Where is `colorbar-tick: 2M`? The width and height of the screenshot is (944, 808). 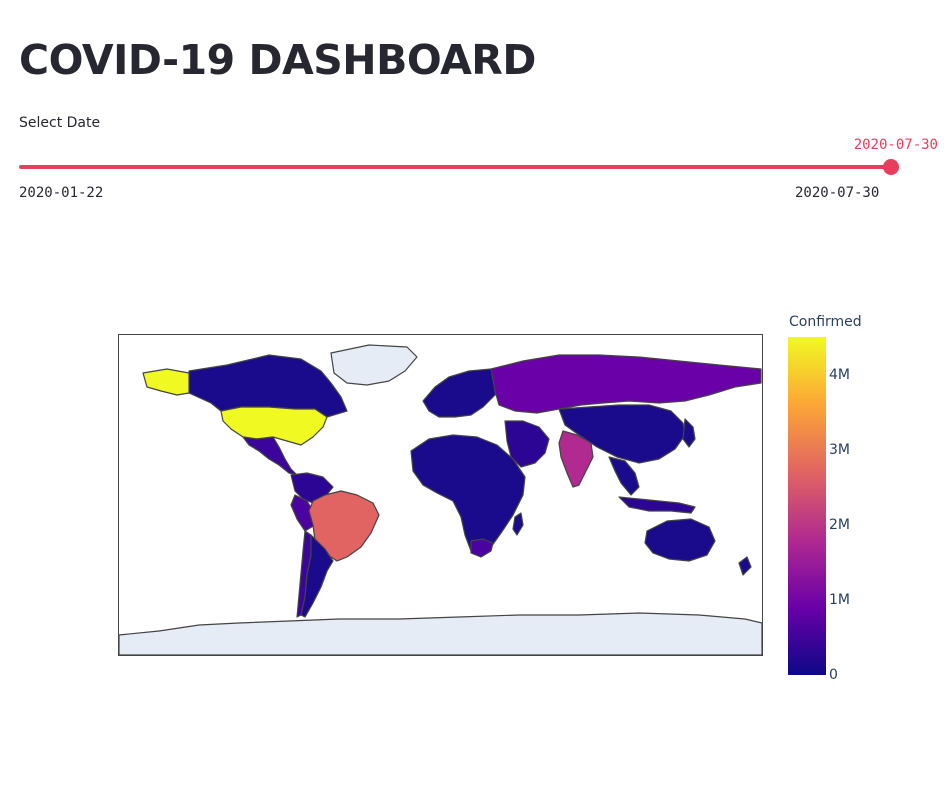
colorbar-tick: 2M is located at coordinates (839, 524).